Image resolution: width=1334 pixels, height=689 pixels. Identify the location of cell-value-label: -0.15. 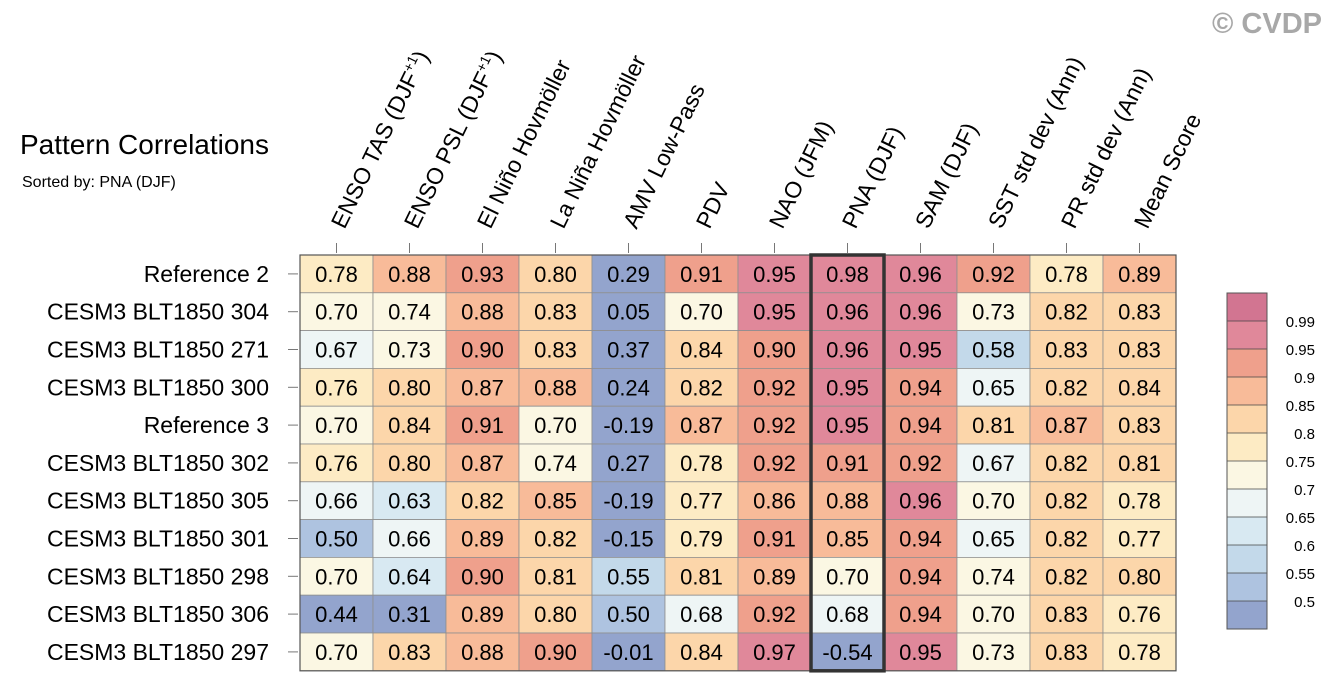
(628, 539).